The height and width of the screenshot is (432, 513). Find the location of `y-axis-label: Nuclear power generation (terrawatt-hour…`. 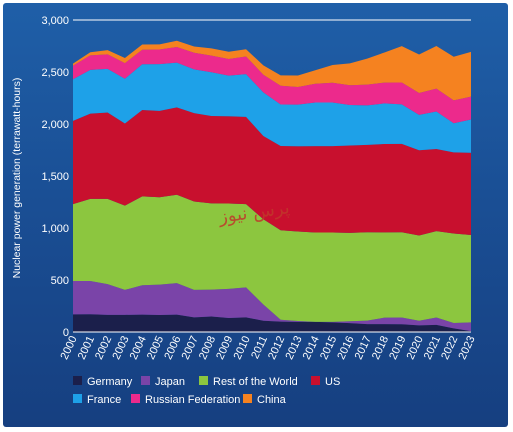

y-axis-label: Nuclear power generation (terrawatt-hour… is located at coordinates (17, 178).